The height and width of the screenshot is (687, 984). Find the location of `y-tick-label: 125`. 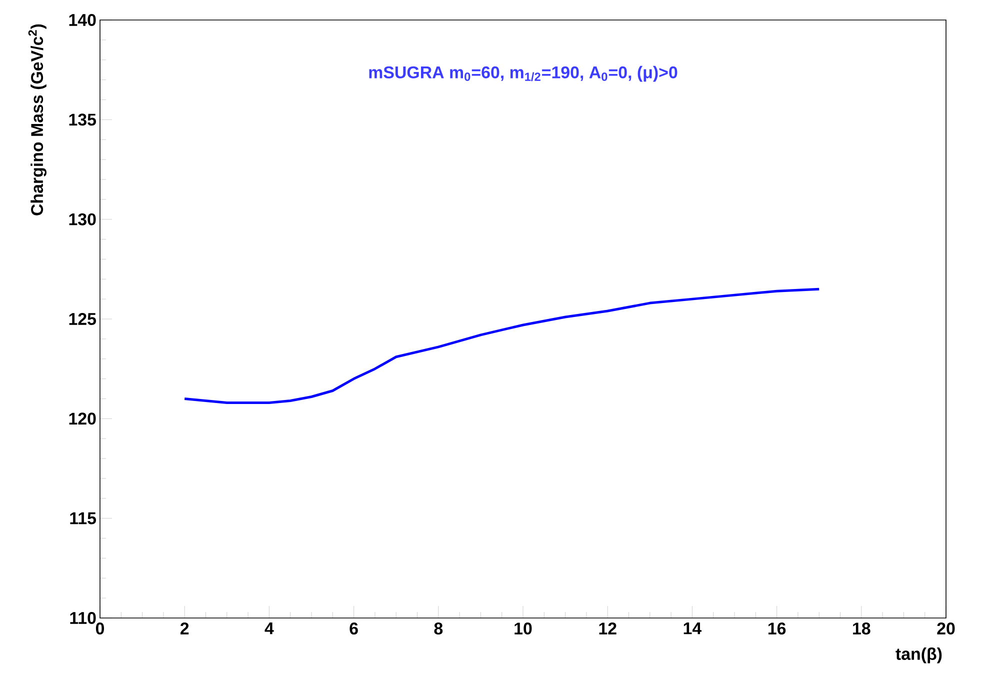

y-tick-label: 125 is located at coordinates (82, 319).